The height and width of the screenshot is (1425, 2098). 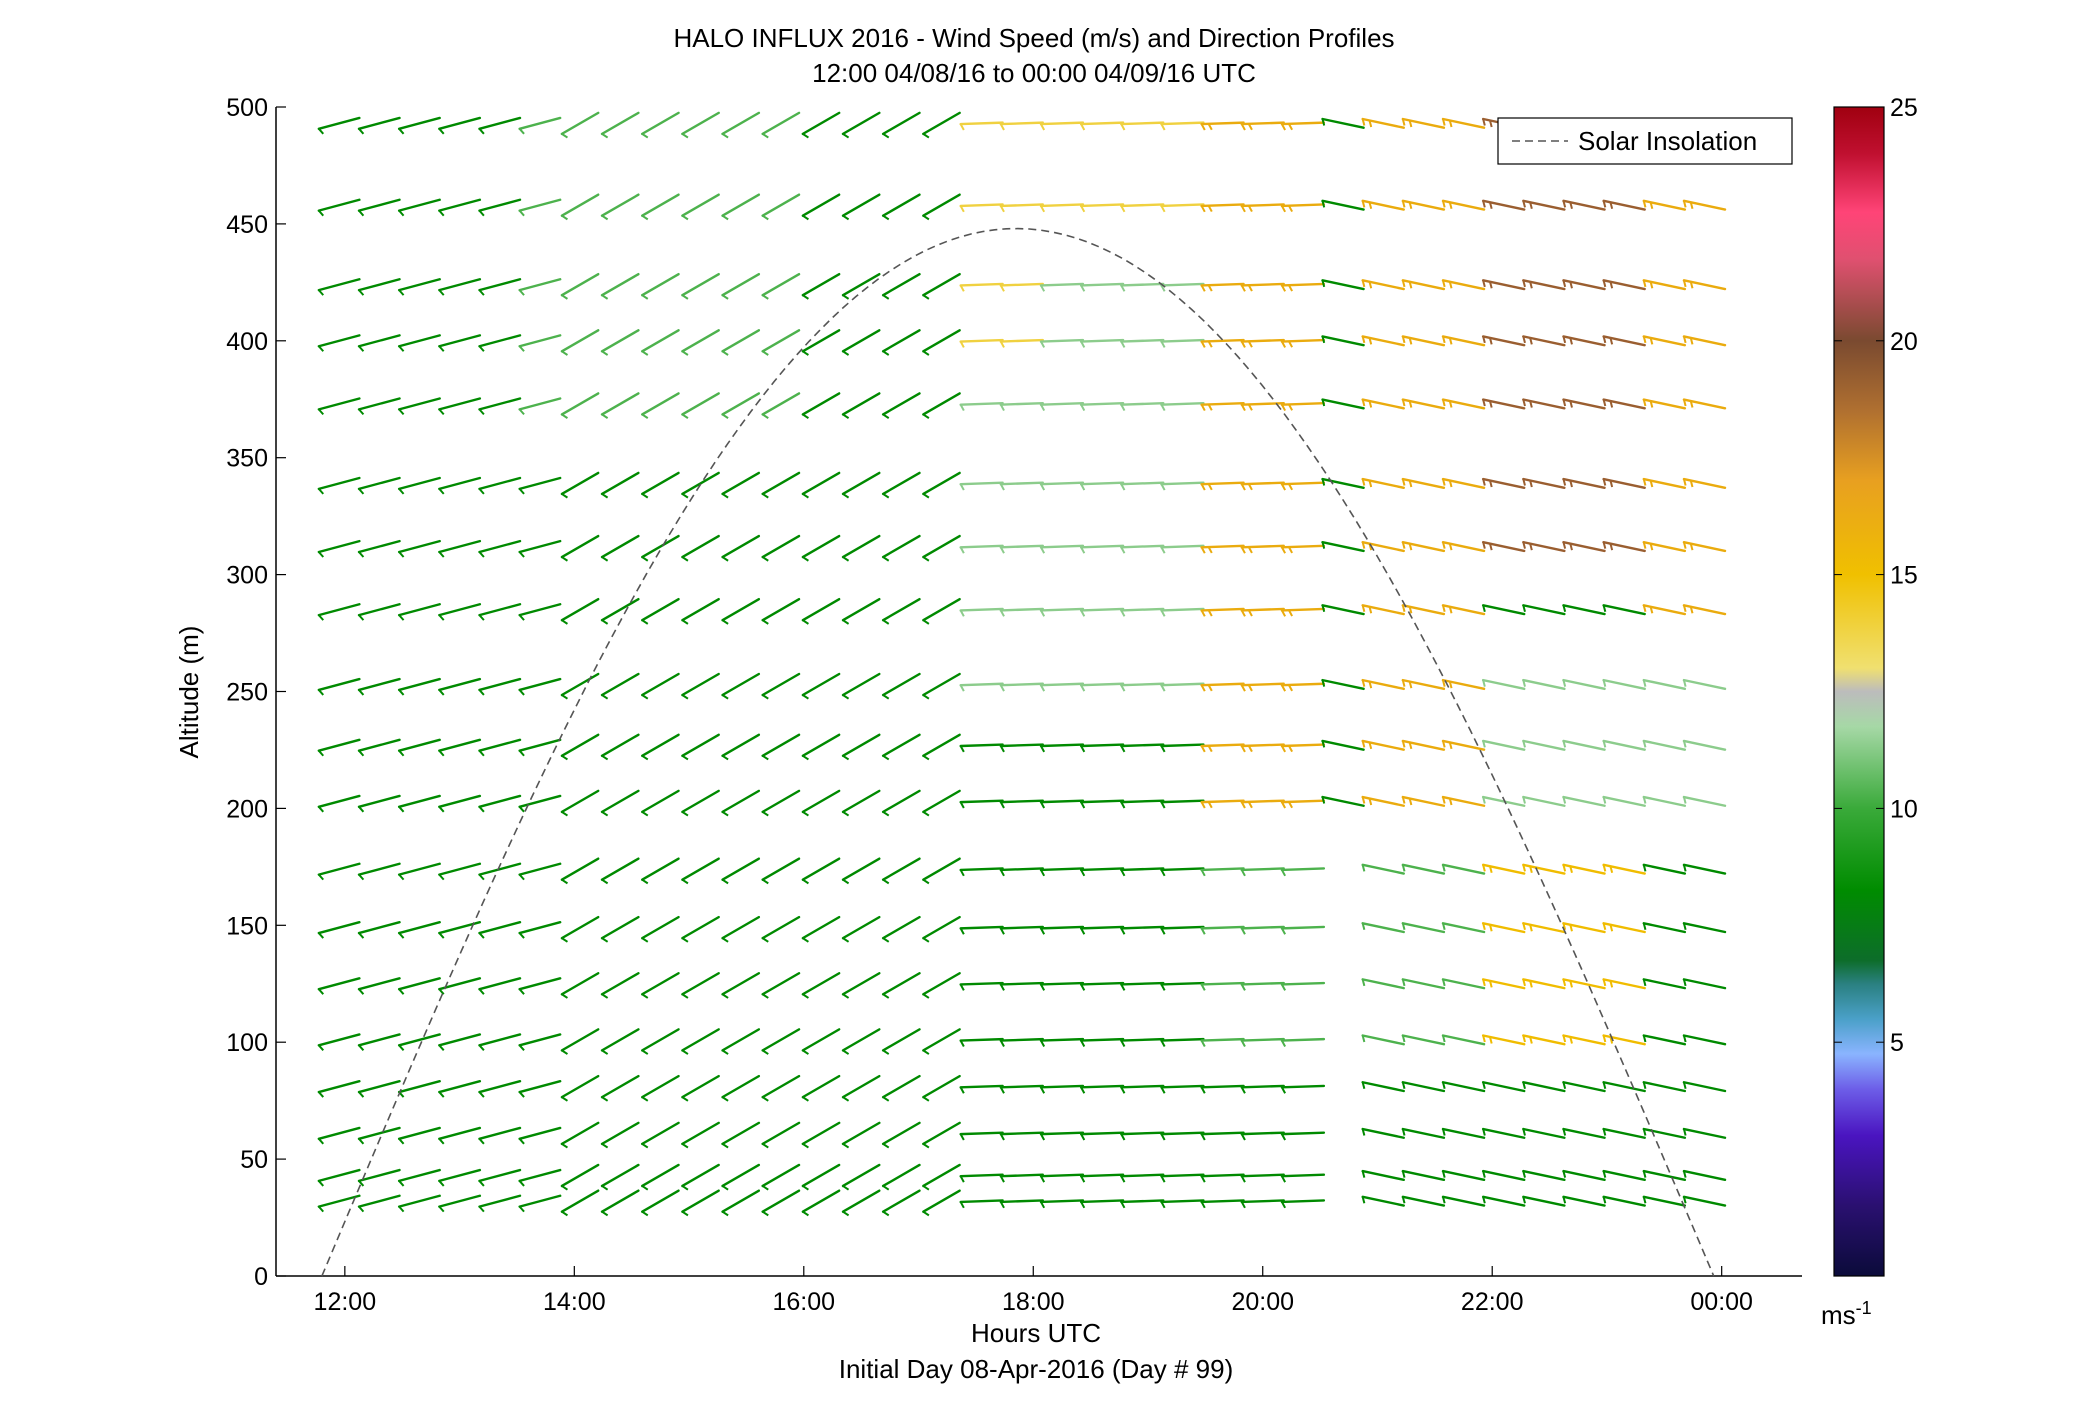 I want to click on colorbar-unit-base: ms, so click(x=1838, y=1315).